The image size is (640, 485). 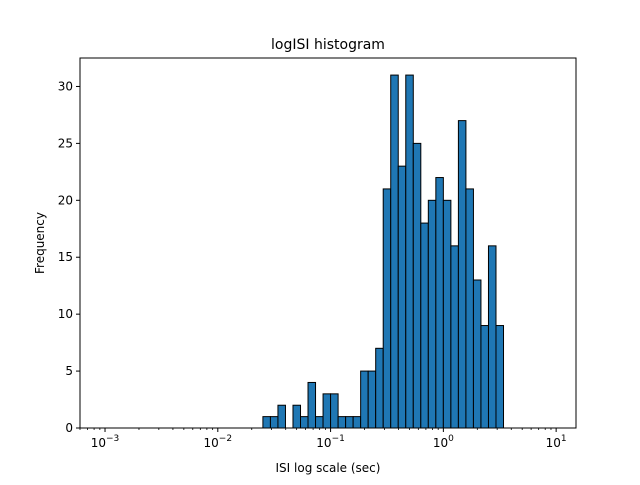 I want to click on x-tick-label: 10⁻³, so click(x=105, y=442).